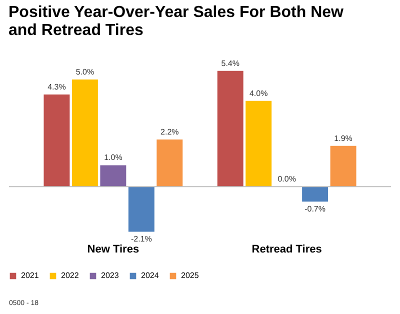 The height and width of the screenshot is (314, 400). What do you see at coordinates (141, 239) in the screenshot?
I see `data-label: -2.1%` at bounding box center [141, 239].